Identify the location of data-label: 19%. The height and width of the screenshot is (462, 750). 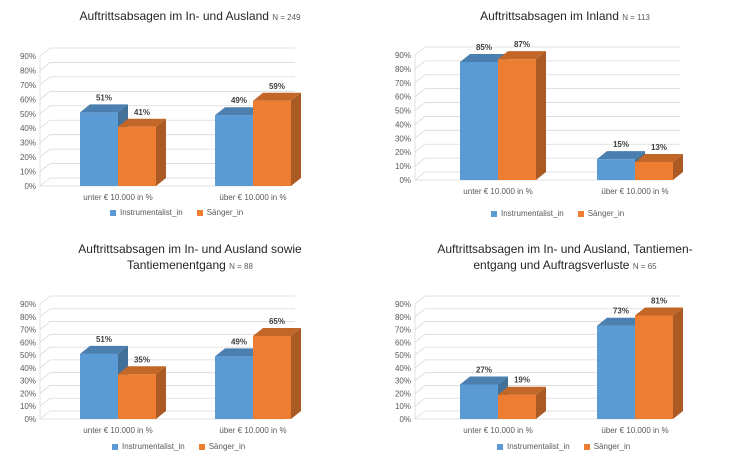
(522, 380).